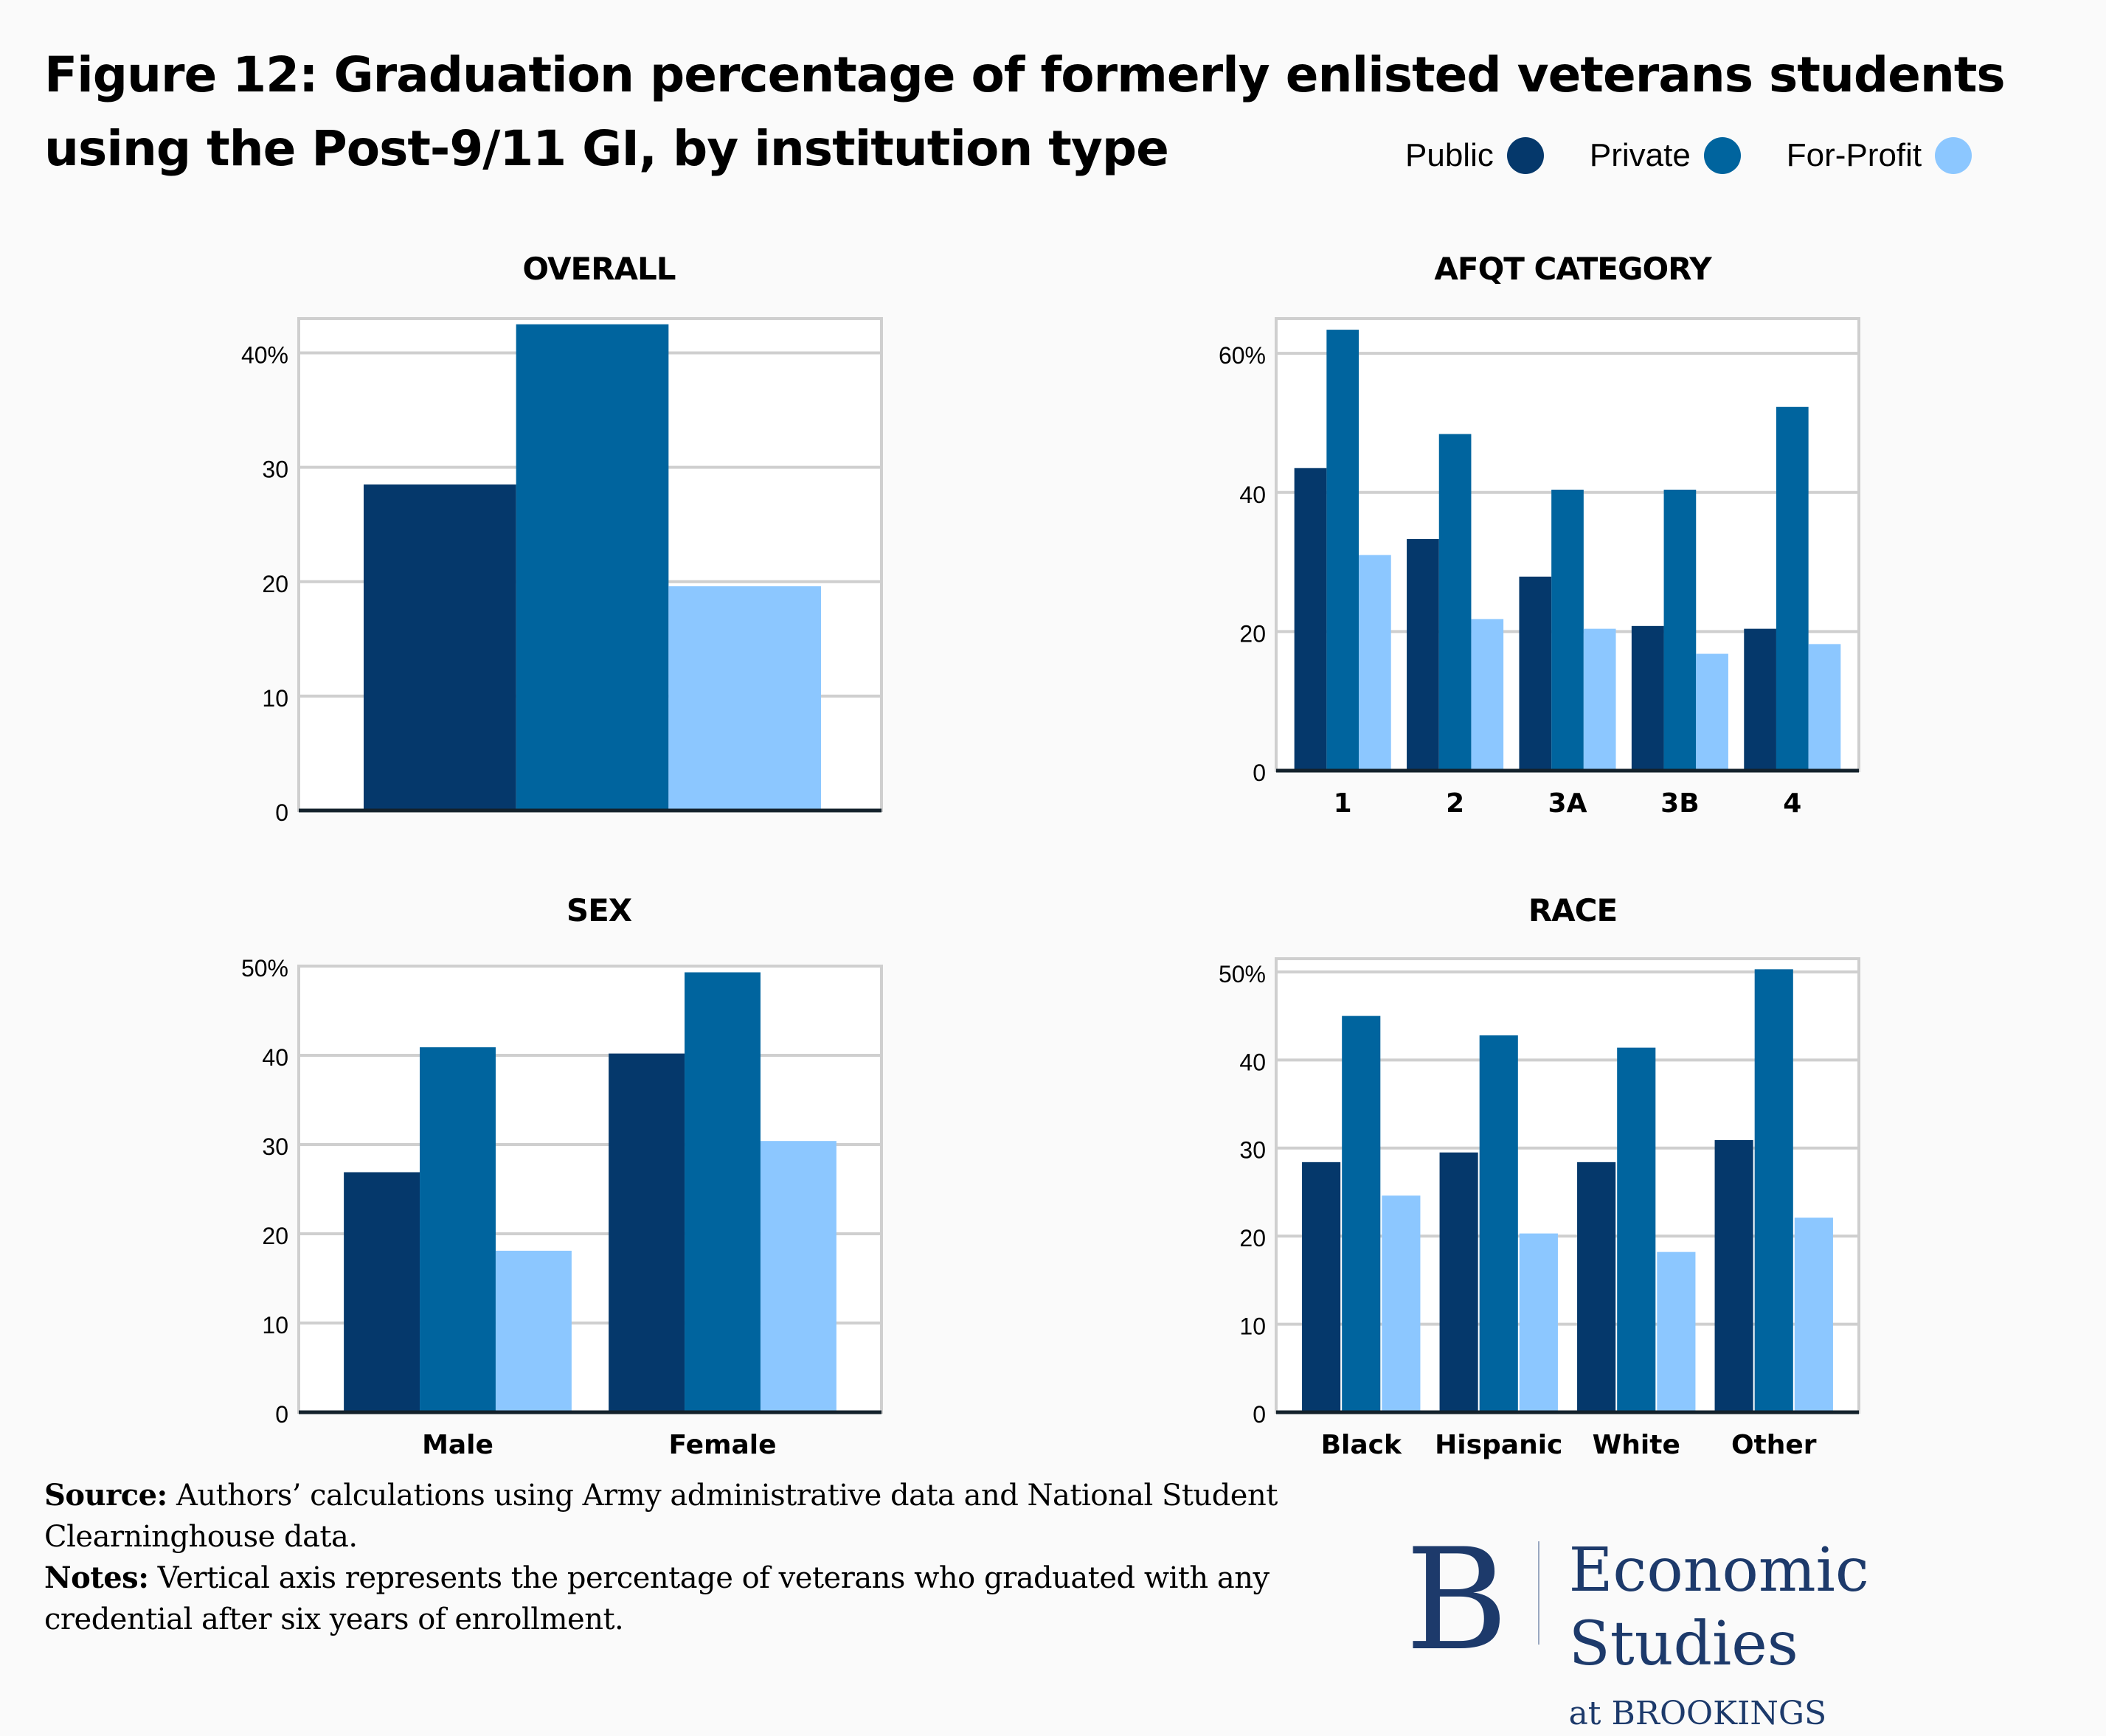 The height and width of the screenshot is (1736, 2106). I want to click on x-tick-label: Hispanic, so click(1499, 1445).